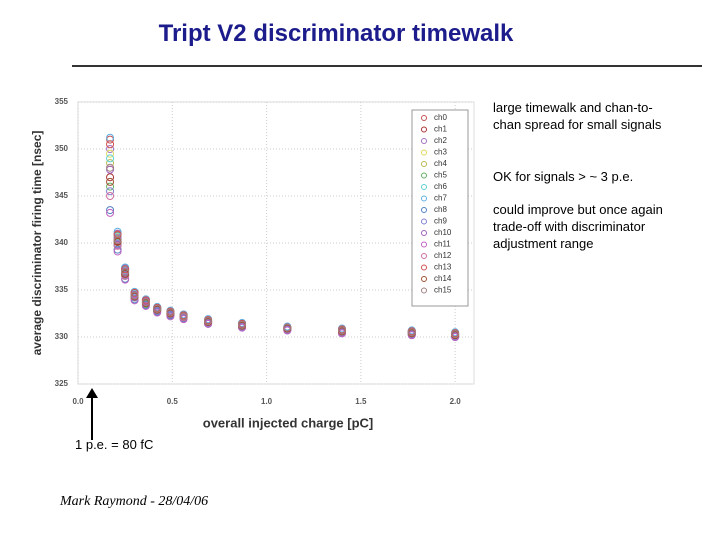 The height and width of the screenshot is (540, 720). What do you see at coordinates (114, 444) in the screenshot?
I see `annotation: 1 p.e. = 80 fC` at bounding box center [114, 444].